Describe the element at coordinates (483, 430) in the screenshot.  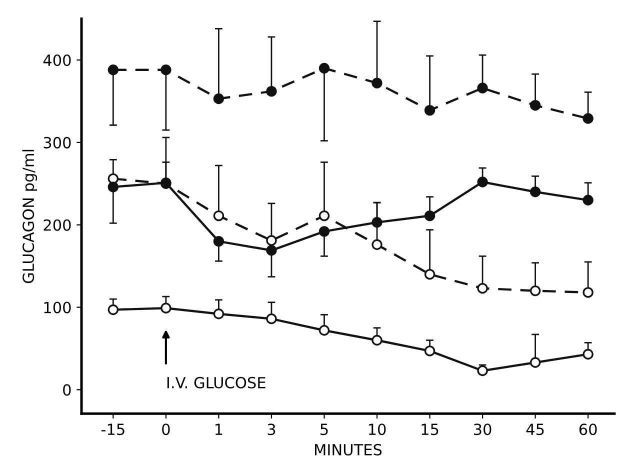
I see `x-tick-label: 30` at that location.